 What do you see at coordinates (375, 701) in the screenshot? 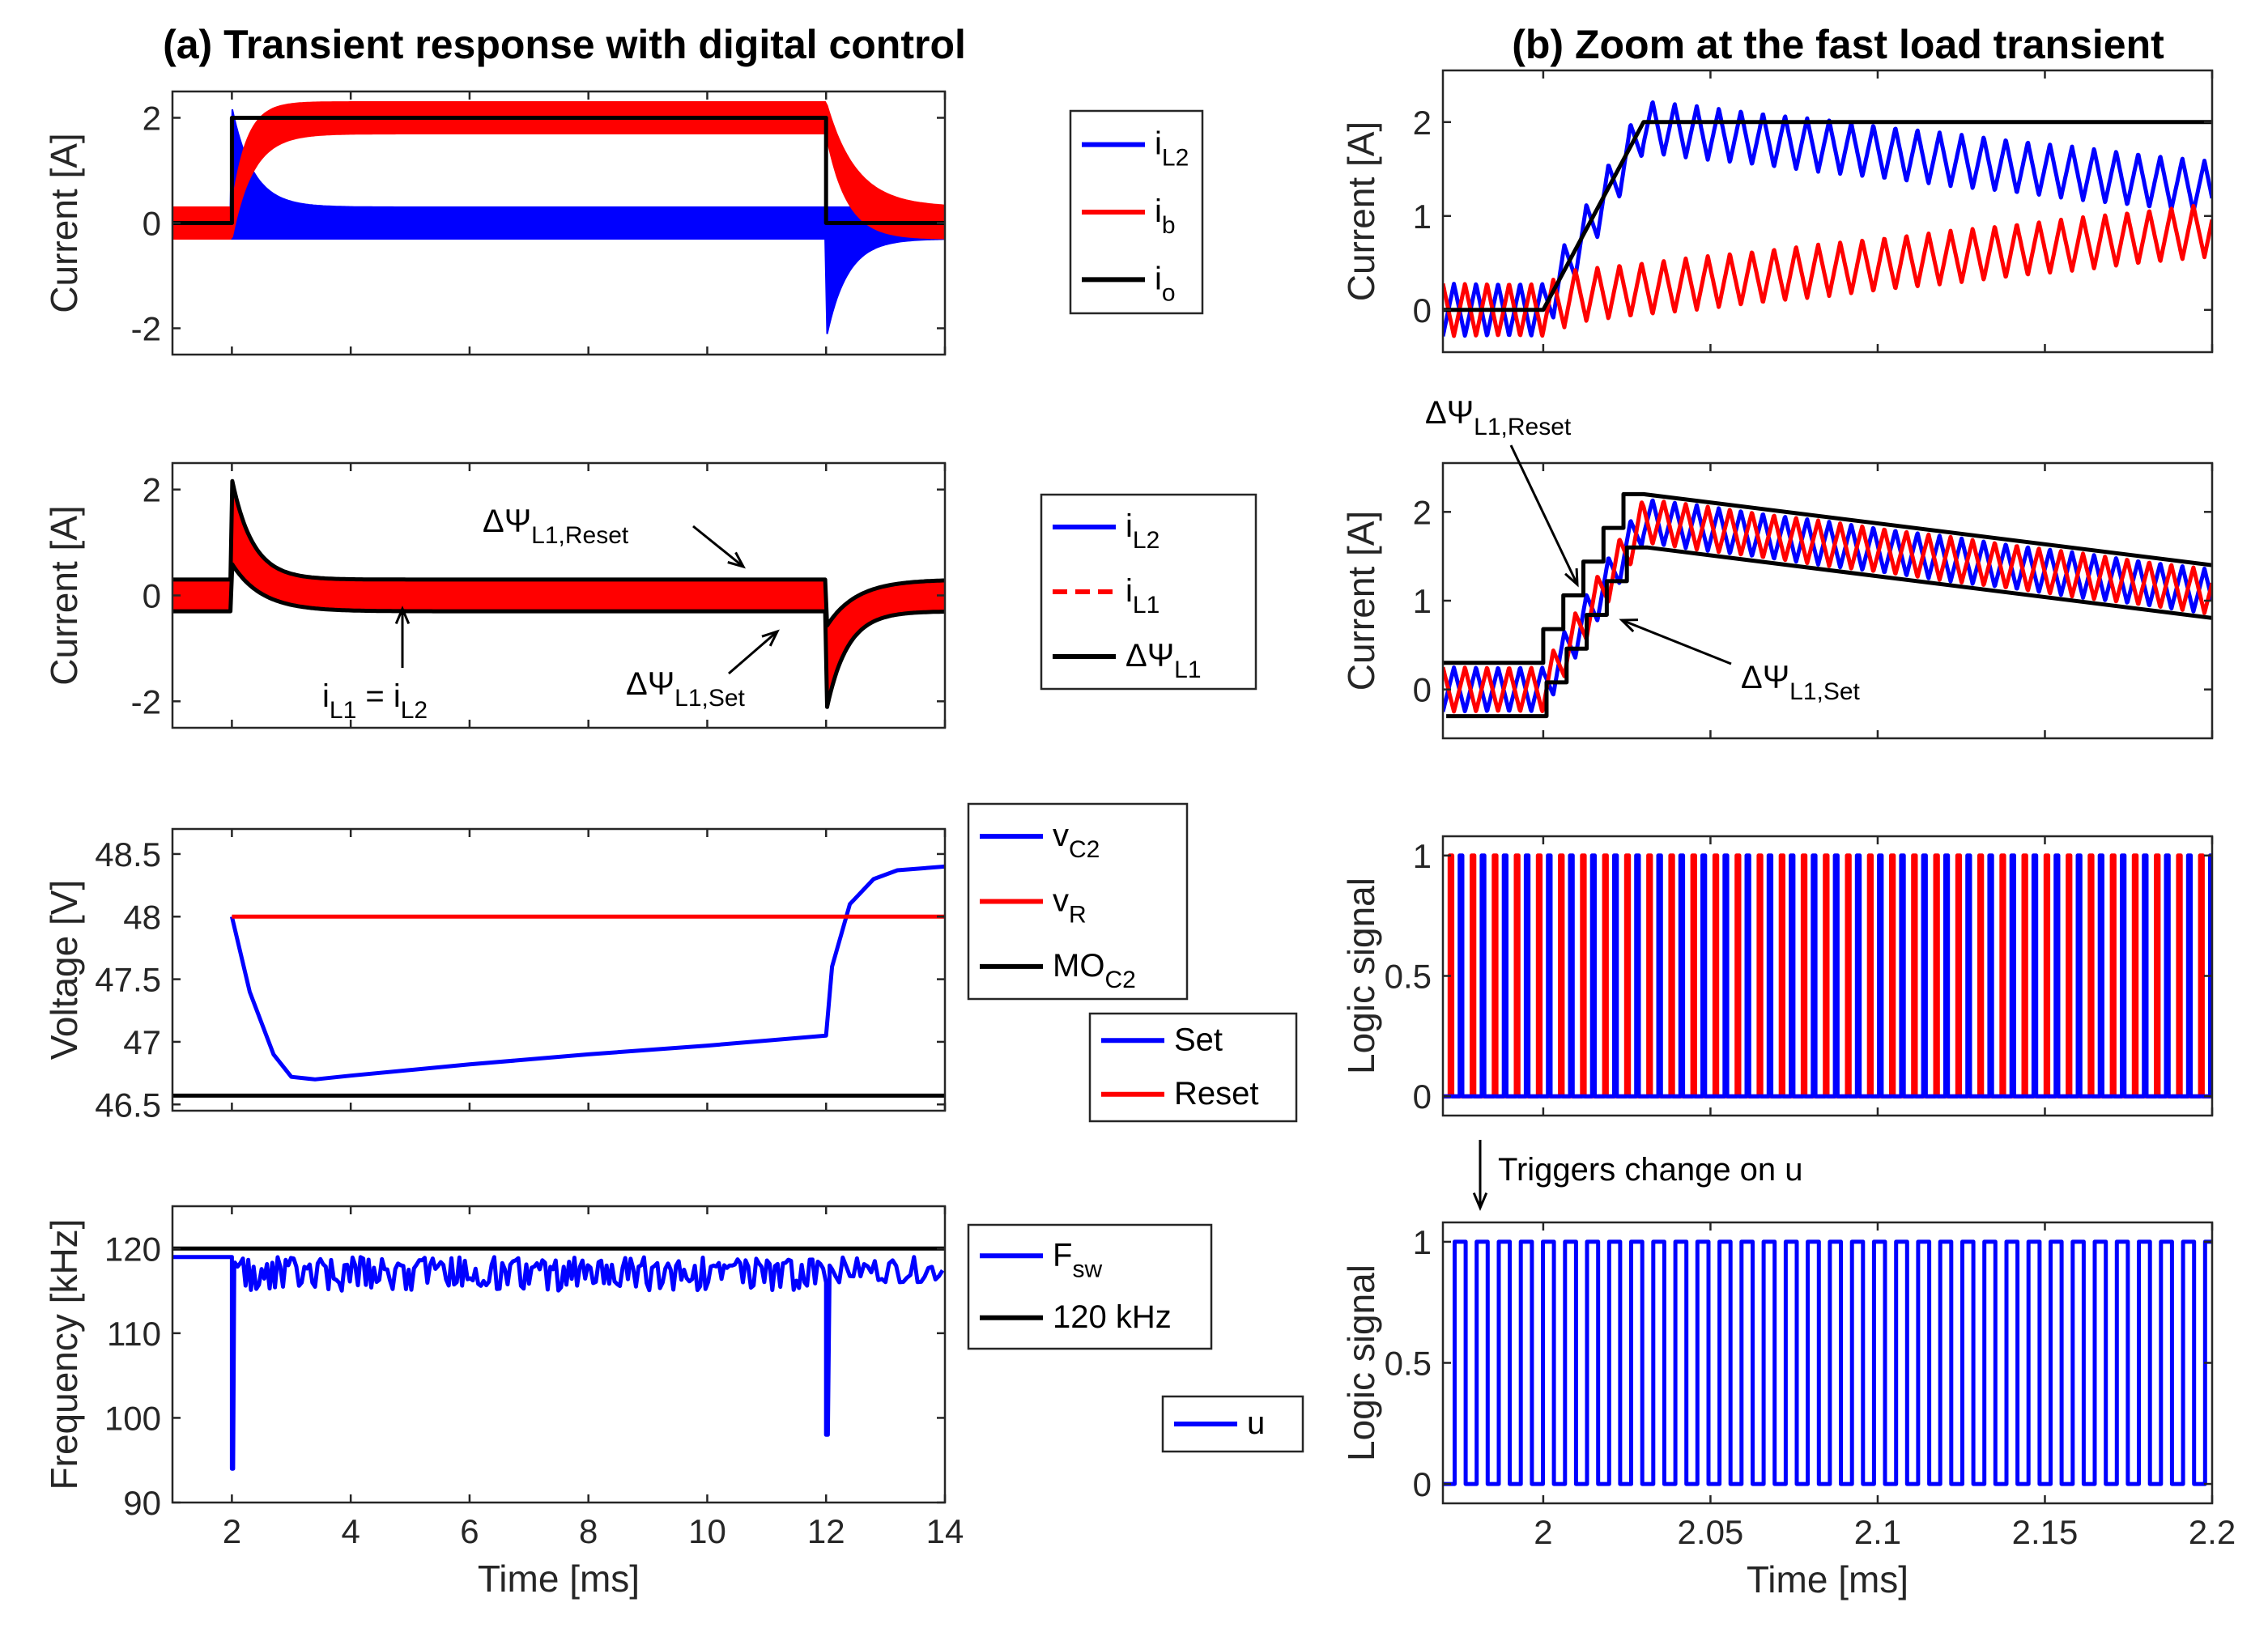
I see `annotation-eq: iL1 = iL2` at bounding box center [375, 701].